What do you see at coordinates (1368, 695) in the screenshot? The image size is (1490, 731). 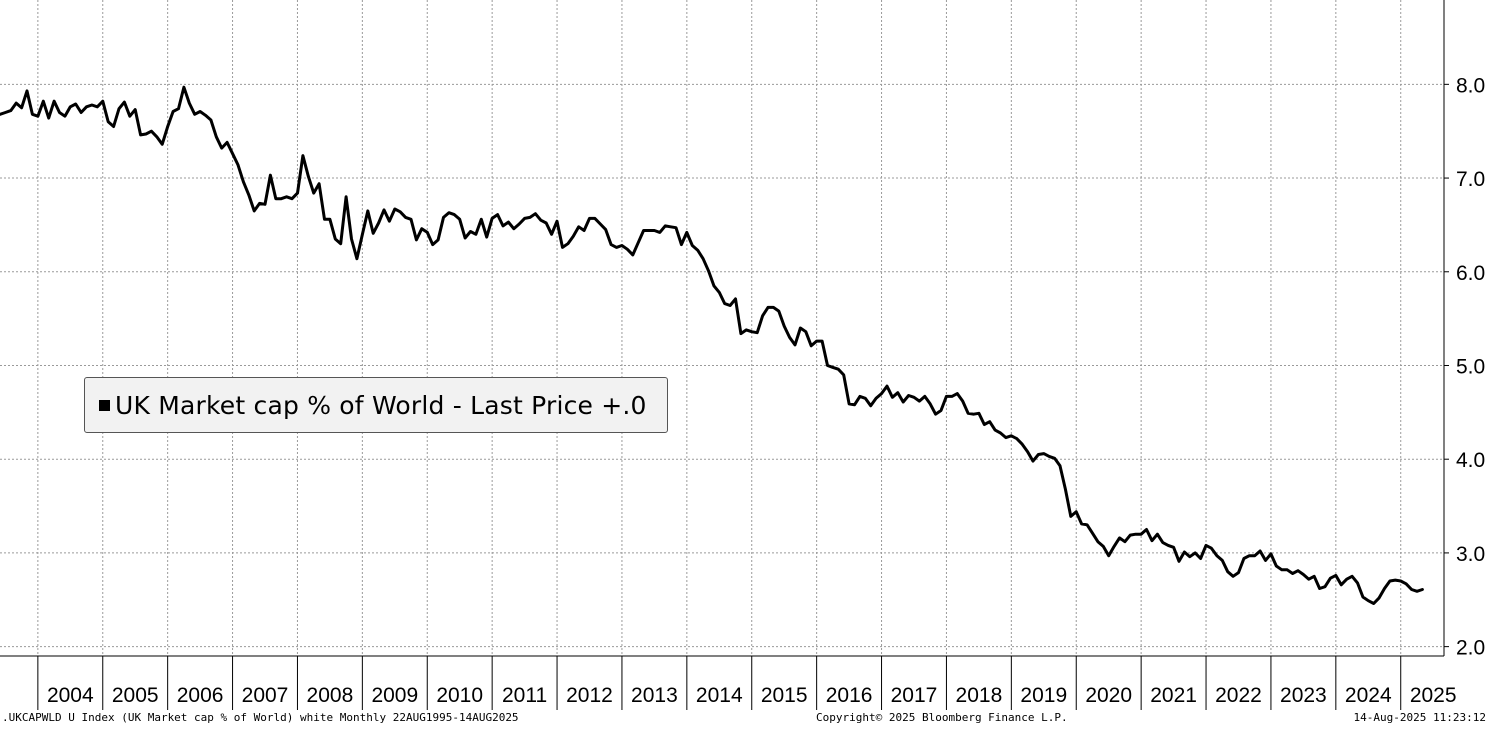 I see `x-tick-label: 2024` at bounding box center [1368, 695].